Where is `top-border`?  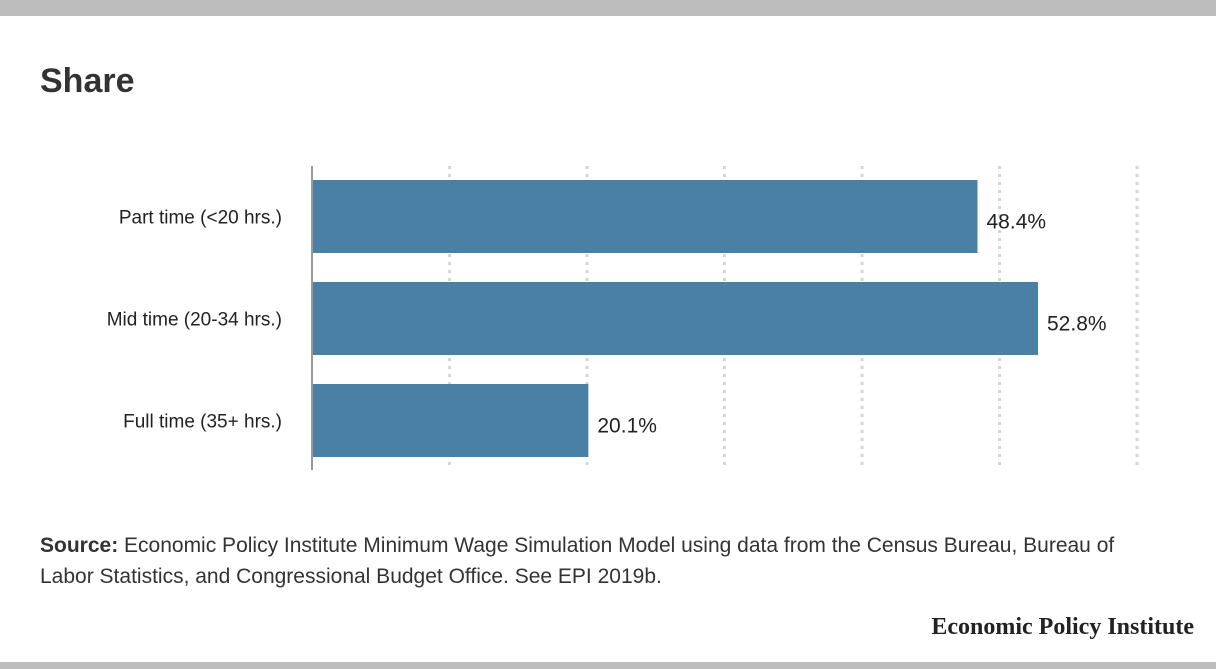 top-border is located at coordinates (608, 8).